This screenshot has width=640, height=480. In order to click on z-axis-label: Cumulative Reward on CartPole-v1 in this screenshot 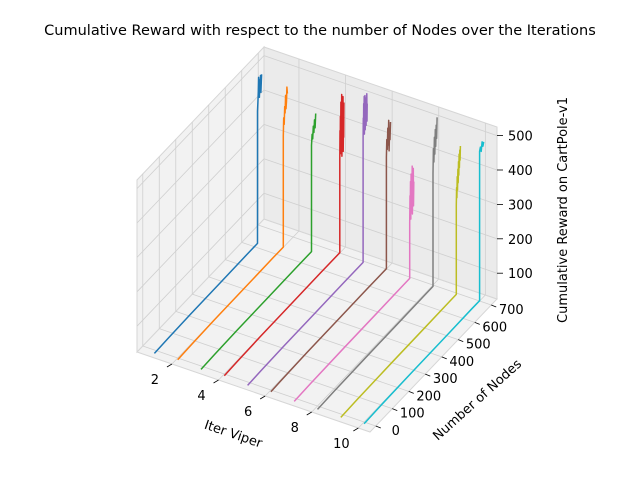, I will do `click(563, 210)`.